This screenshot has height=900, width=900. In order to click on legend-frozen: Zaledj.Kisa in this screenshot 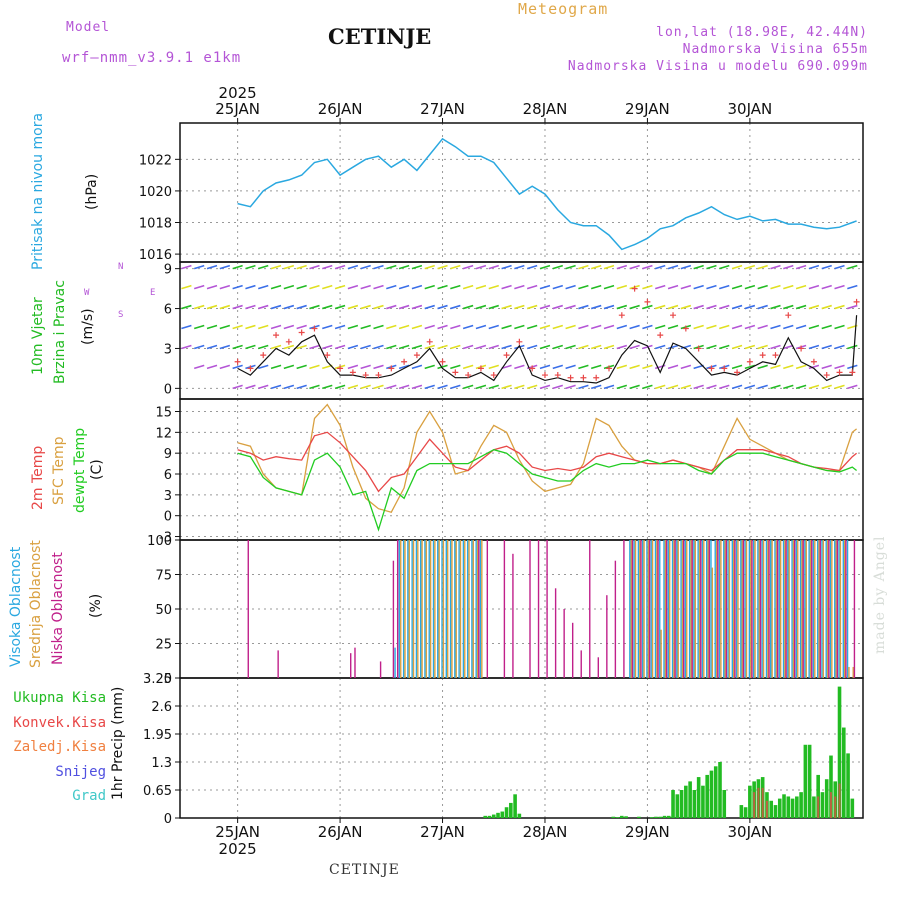, I will do `click(59, 747)`.